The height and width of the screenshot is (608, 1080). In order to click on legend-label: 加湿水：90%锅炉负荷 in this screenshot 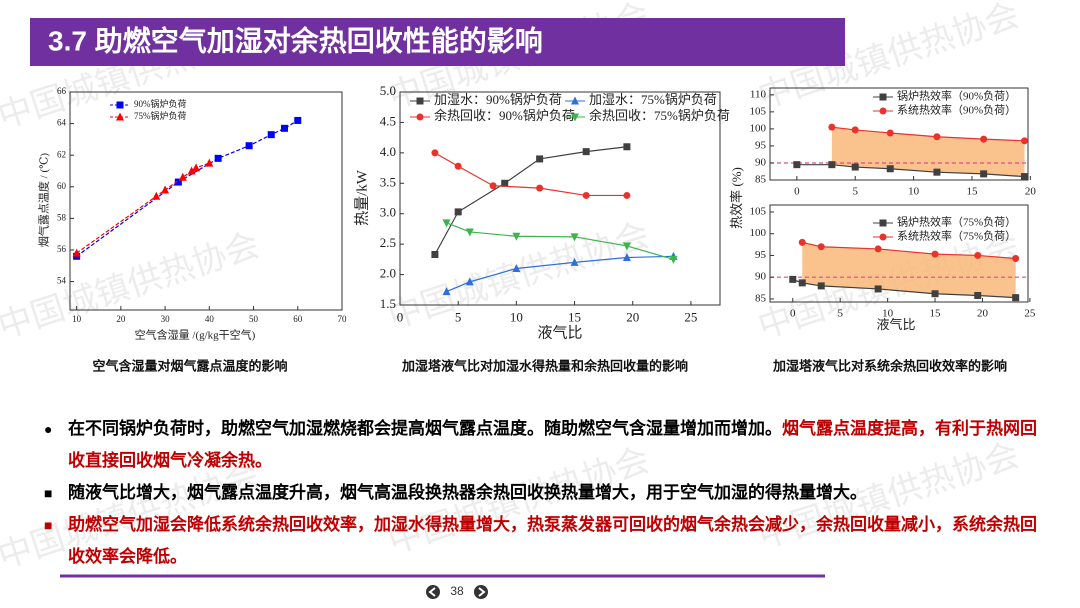, I will do `click(498, 99)`.